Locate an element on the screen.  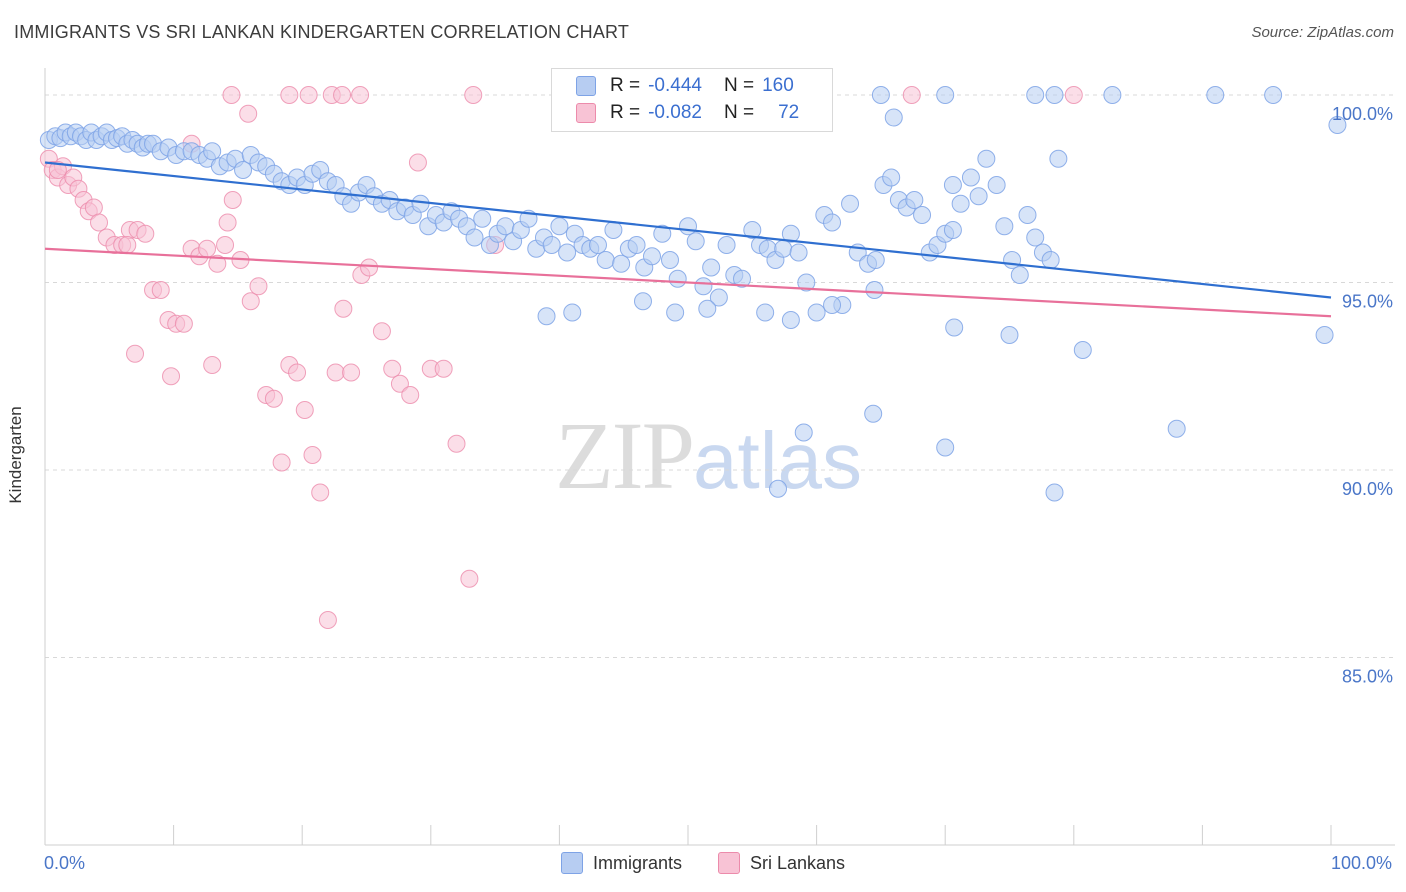
immigrants-n-value: 160 is located at coordinates (778, 85).